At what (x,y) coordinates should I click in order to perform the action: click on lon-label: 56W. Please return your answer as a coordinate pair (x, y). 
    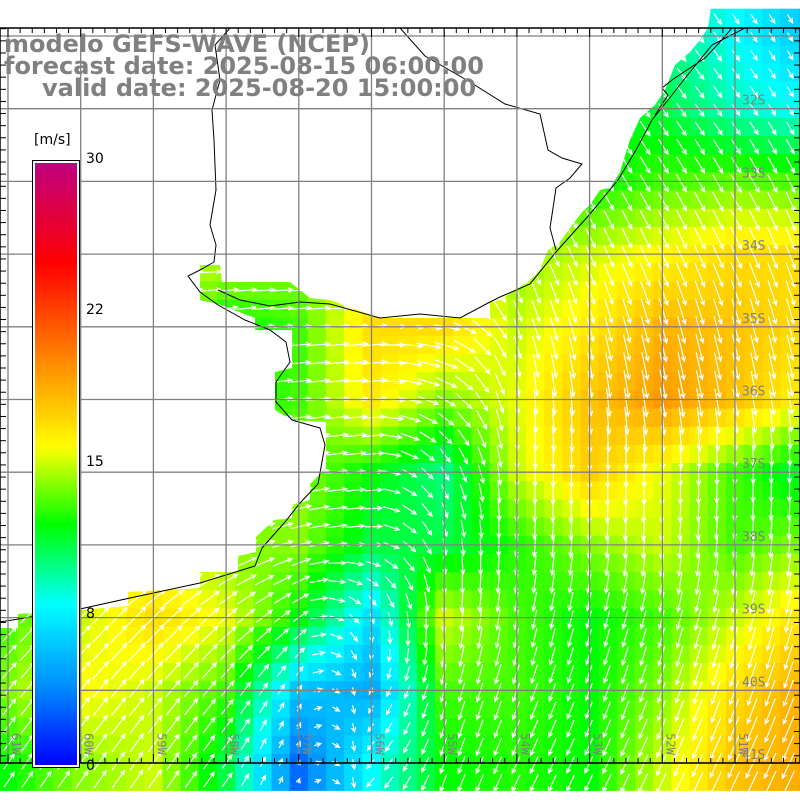
    Looking at the image, I should click on (380, 744).